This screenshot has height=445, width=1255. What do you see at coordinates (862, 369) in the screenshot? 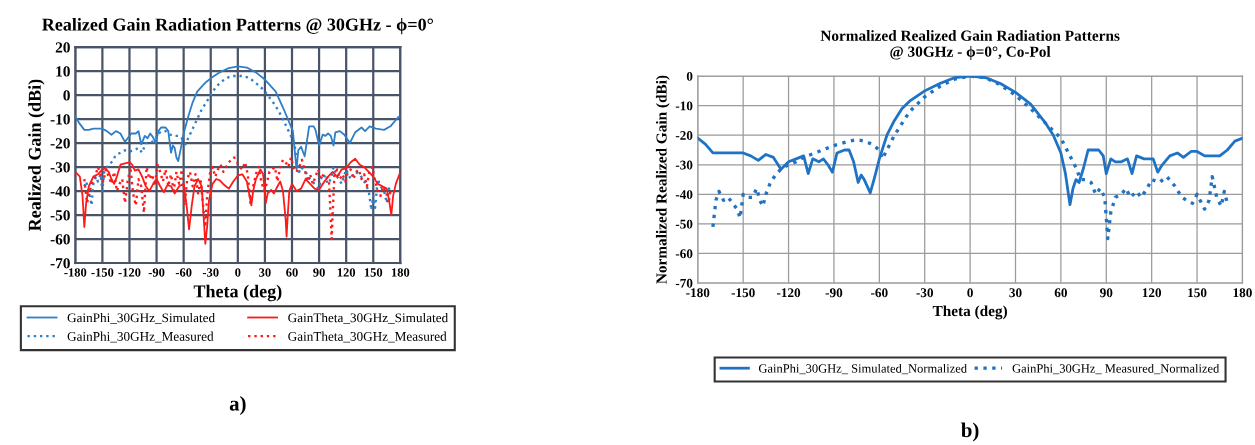
I see `legend-label: GainPhi_30GHz_ Simulated_Normalized` at bounding box center [862, 369].